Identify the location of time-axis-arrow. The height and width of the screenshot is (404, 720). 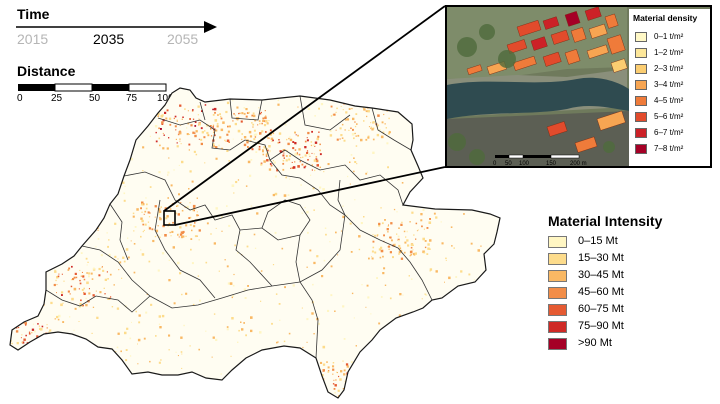
(116, 27).